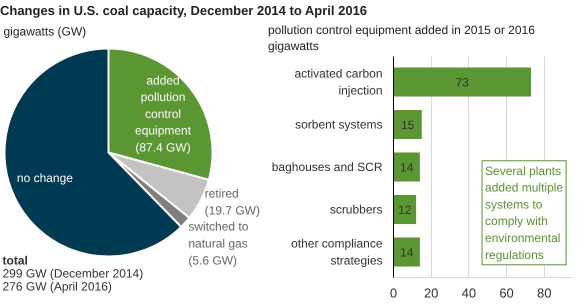  What do you see at coordinates (57, 287) in the screenshot?
I see `text: 276 GW (April 2016)` at bounding box center [57, 287].